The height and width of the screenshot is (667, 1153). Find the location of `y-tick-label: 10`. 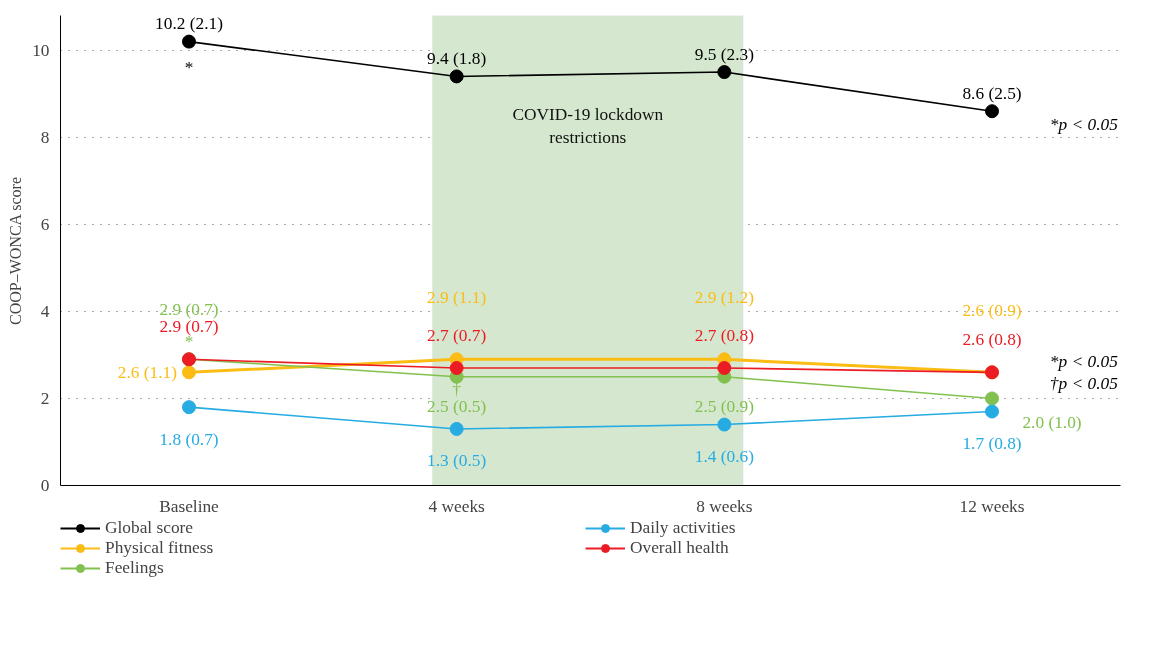

y-tick-label: 10 is located at coordinates (41, 50).